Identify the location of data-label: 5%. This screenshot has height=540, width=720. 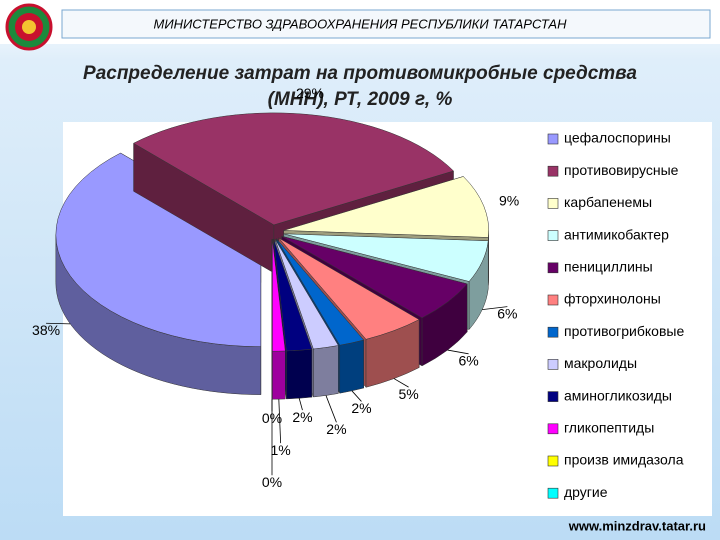
(408, 394).